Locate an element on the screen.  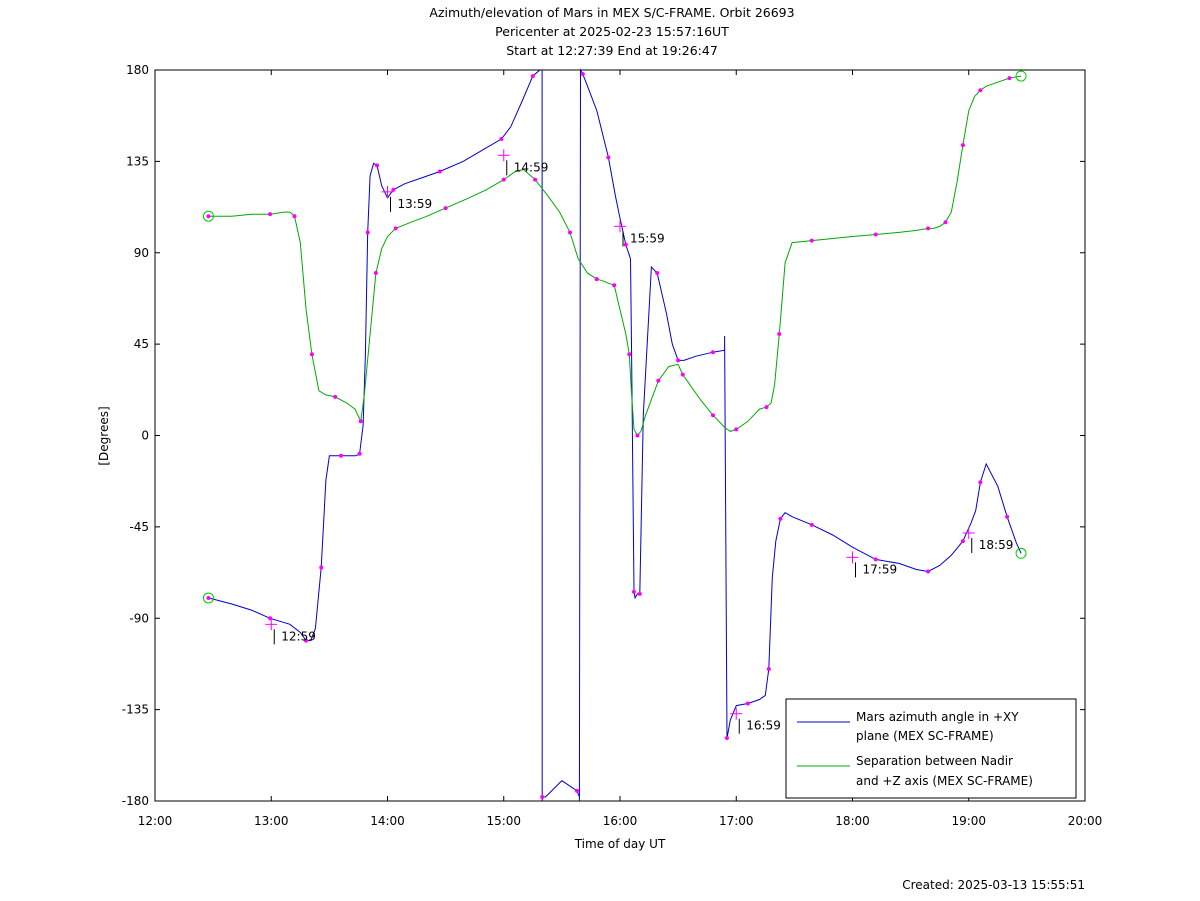
hour-label: 17:59 is located at coordinates (880, 569).